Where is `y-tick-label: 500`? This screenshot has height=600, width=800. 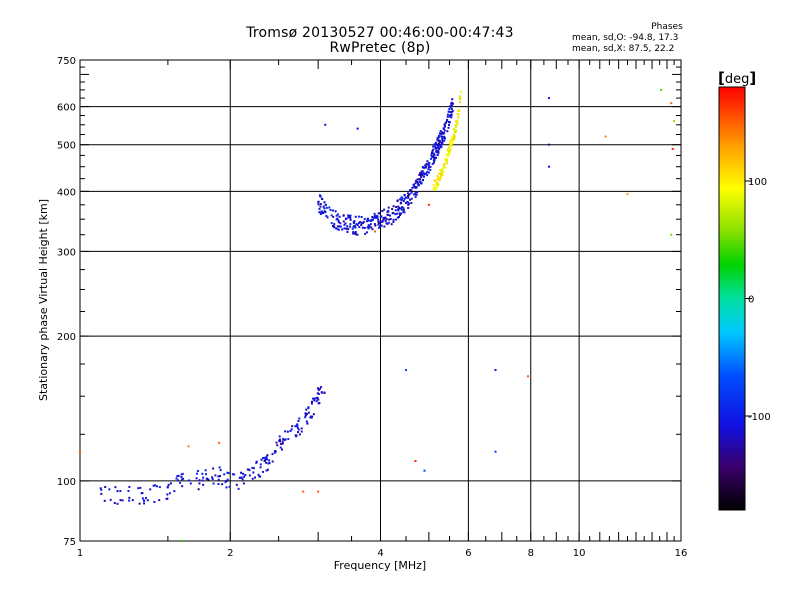 y-tick-label: 500 is located at coordinates (66, 146).